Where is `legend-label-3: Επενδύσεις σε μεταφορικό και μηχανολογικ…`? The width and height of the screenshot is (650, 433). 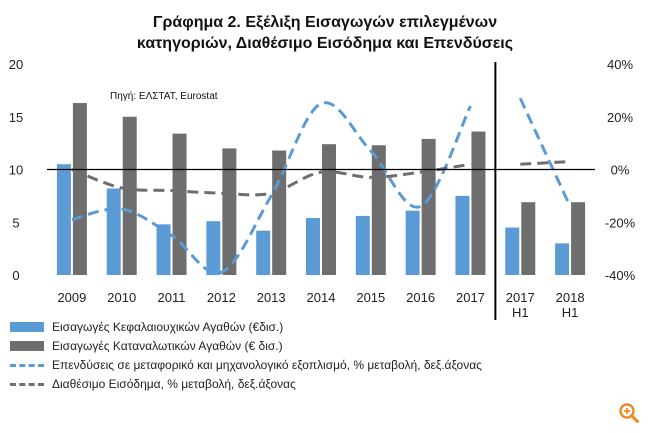 legend-label-3: Επενδύσεις σε μεταφορικό και μηχανολογικ… is located at coordinates (267, 364).